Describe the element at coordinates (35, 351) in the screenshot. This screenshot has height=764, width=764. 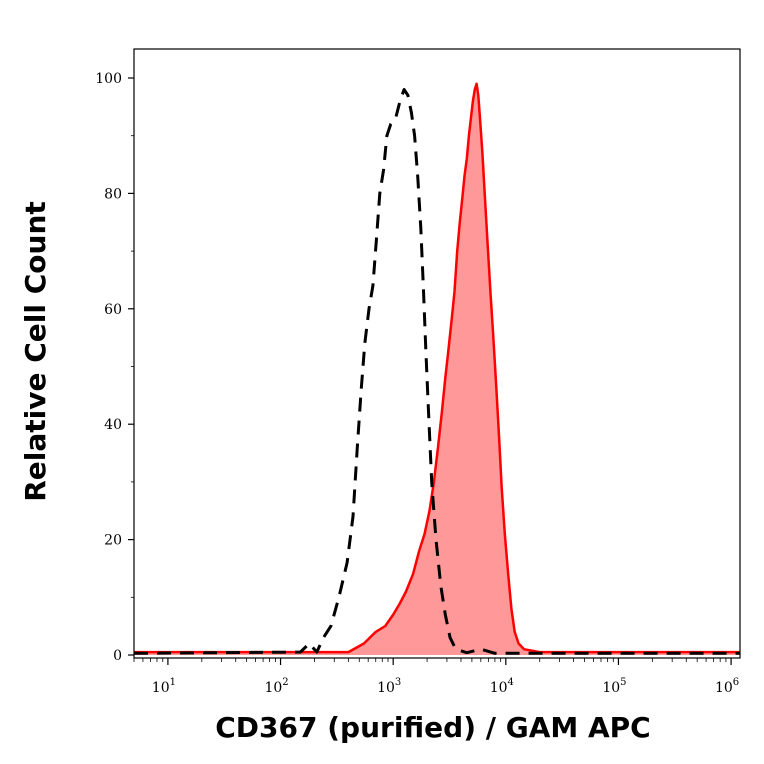
I see `y-axis-title: Relative Cell Count` at that location.